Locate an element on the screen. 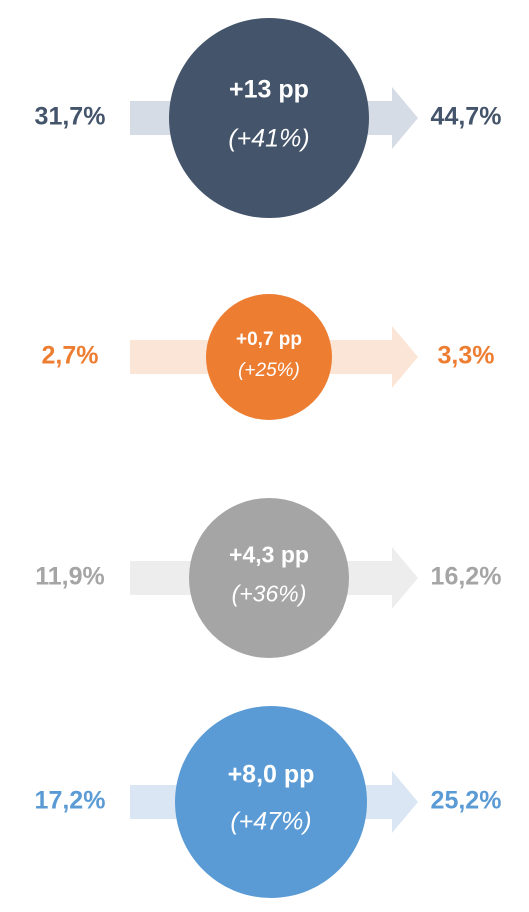 The width and height of the screenshot is (529, 912). relative-change: (+41%) is located at coordinates (268, 139).